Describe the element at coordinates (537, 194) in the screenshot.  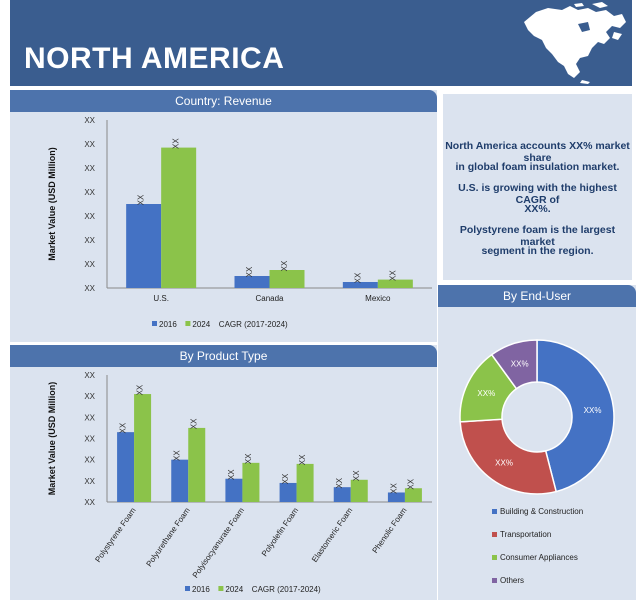
I see `summary-line: U.S. is growing with the highest CAGR of` at that location.